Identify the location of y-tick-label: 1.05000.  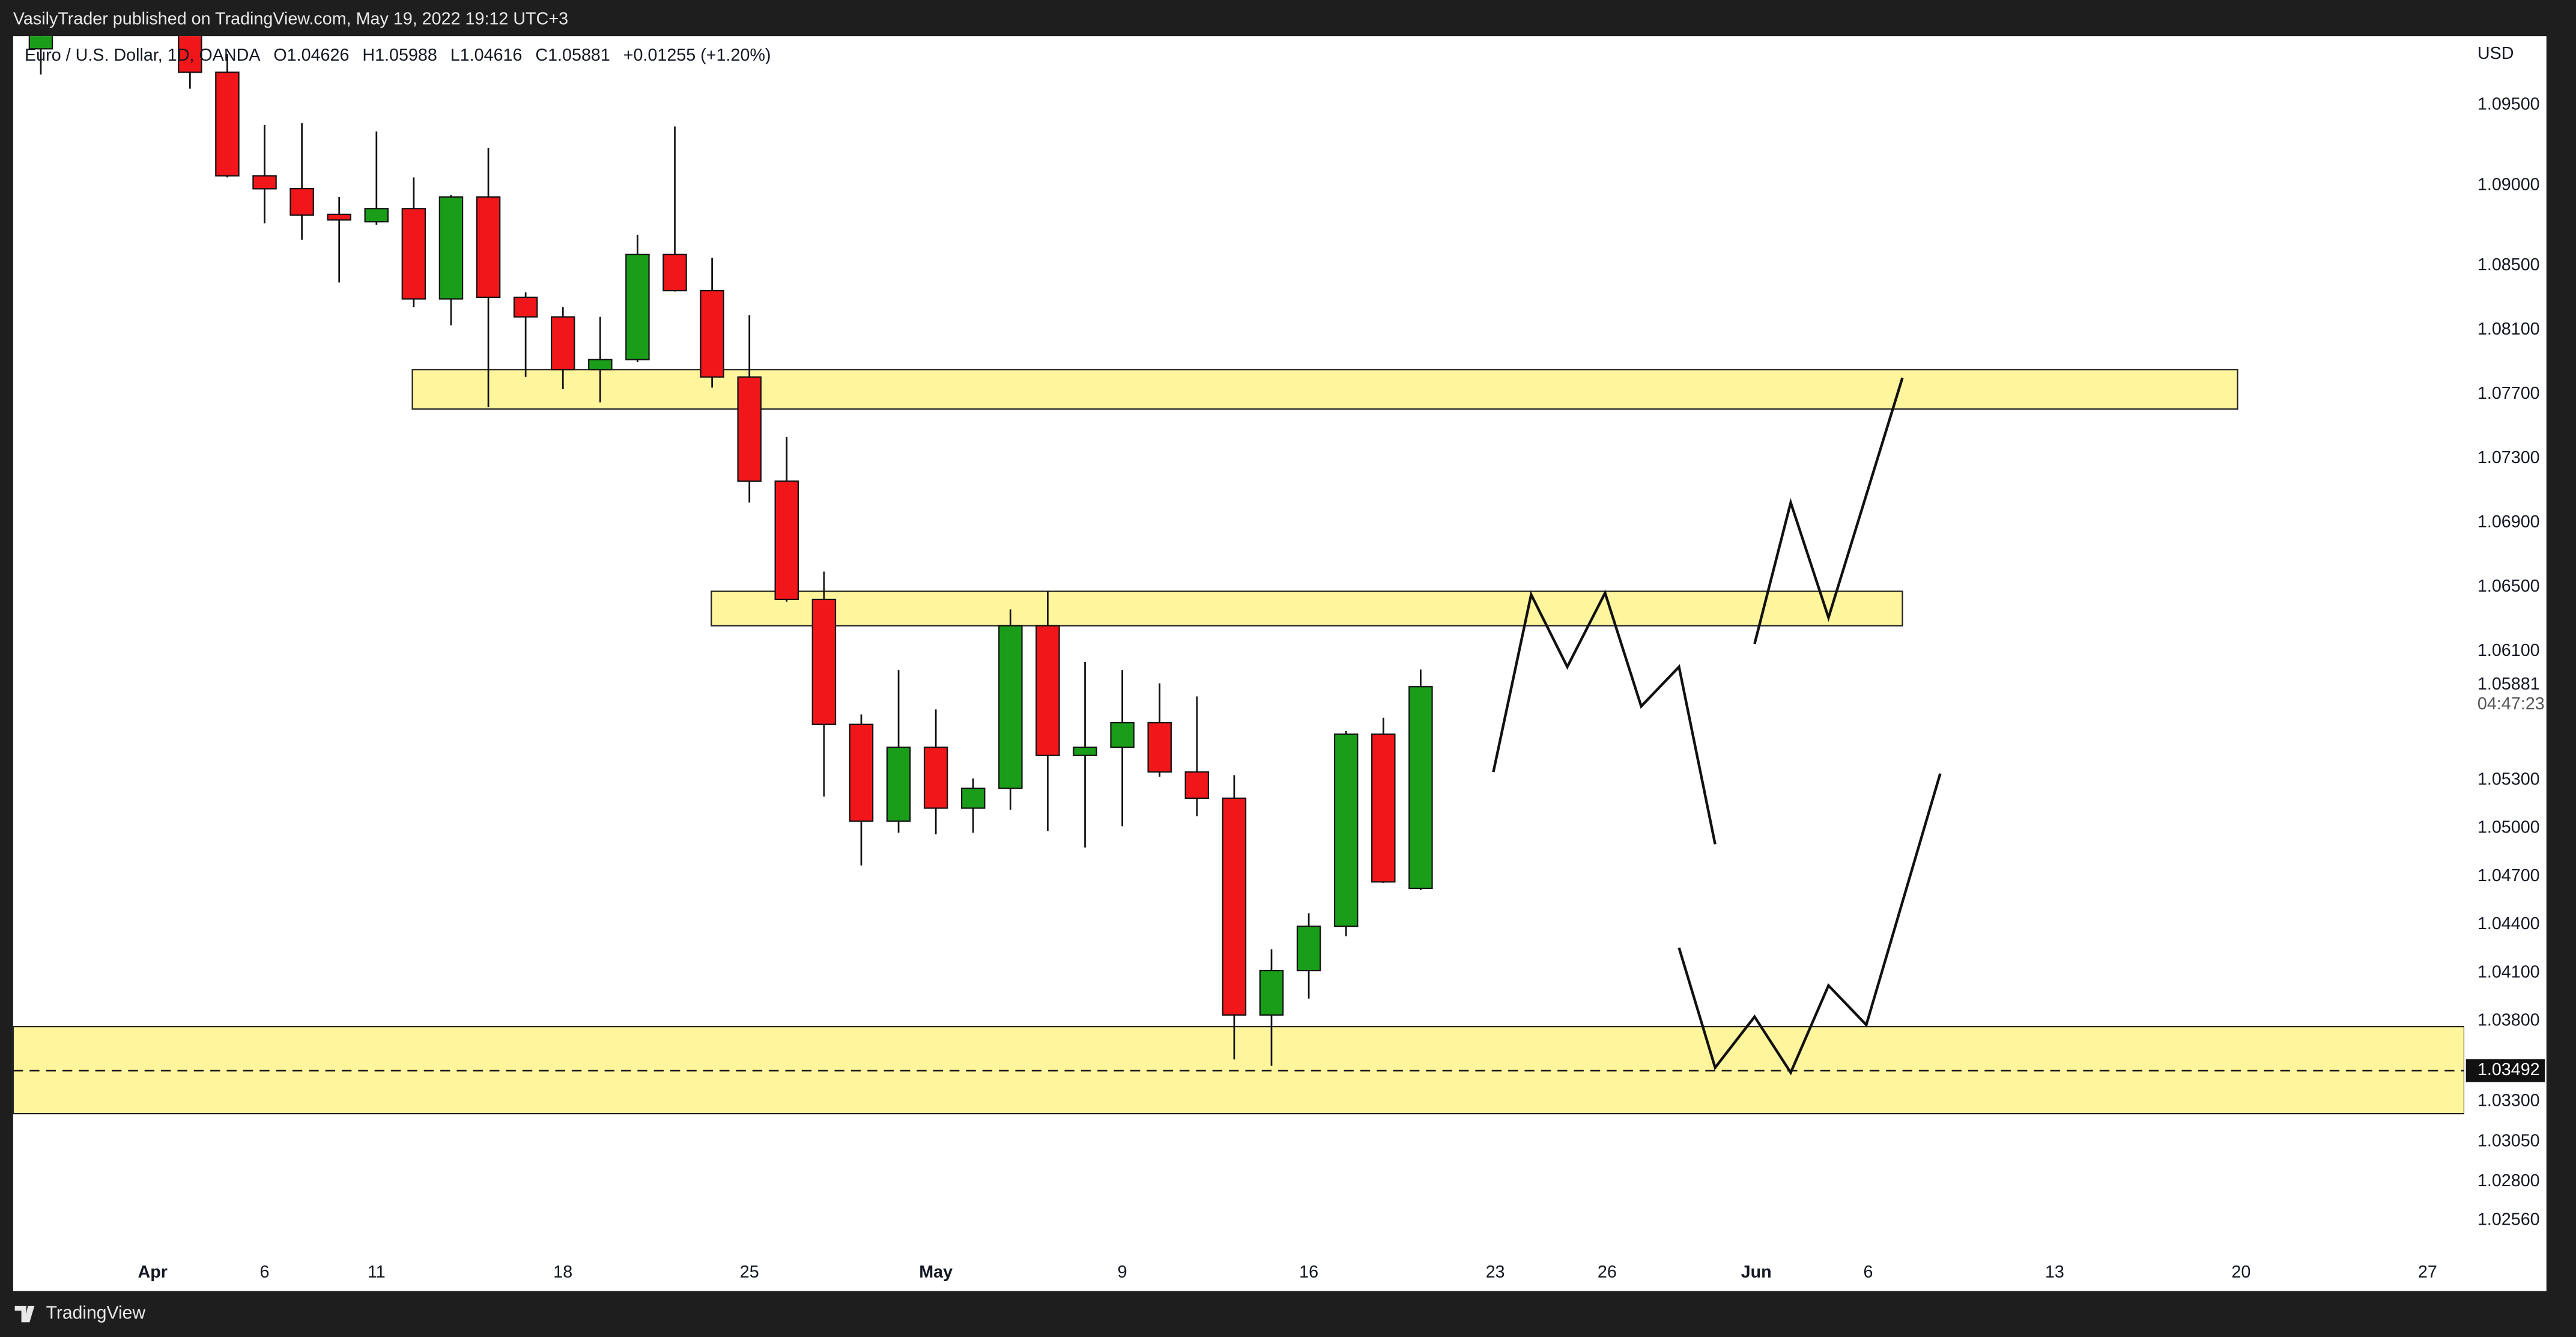
(2509, 827).